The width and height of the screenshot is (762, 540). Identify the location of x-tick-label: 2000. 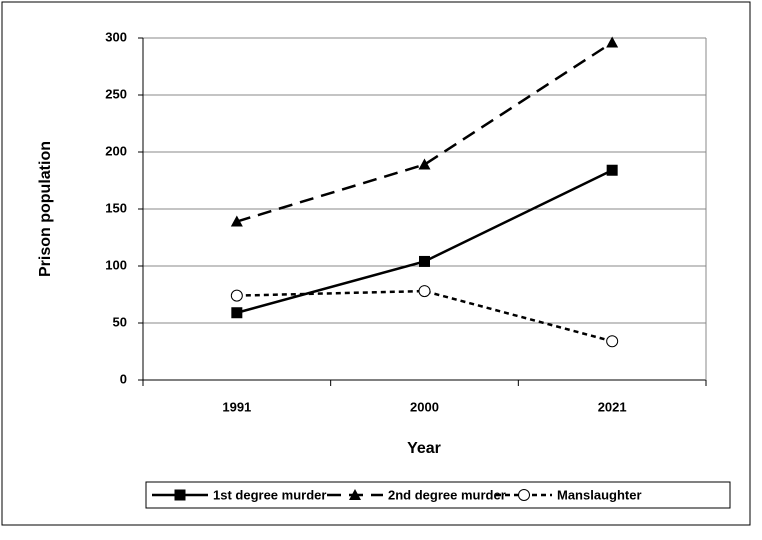
(424, 406).